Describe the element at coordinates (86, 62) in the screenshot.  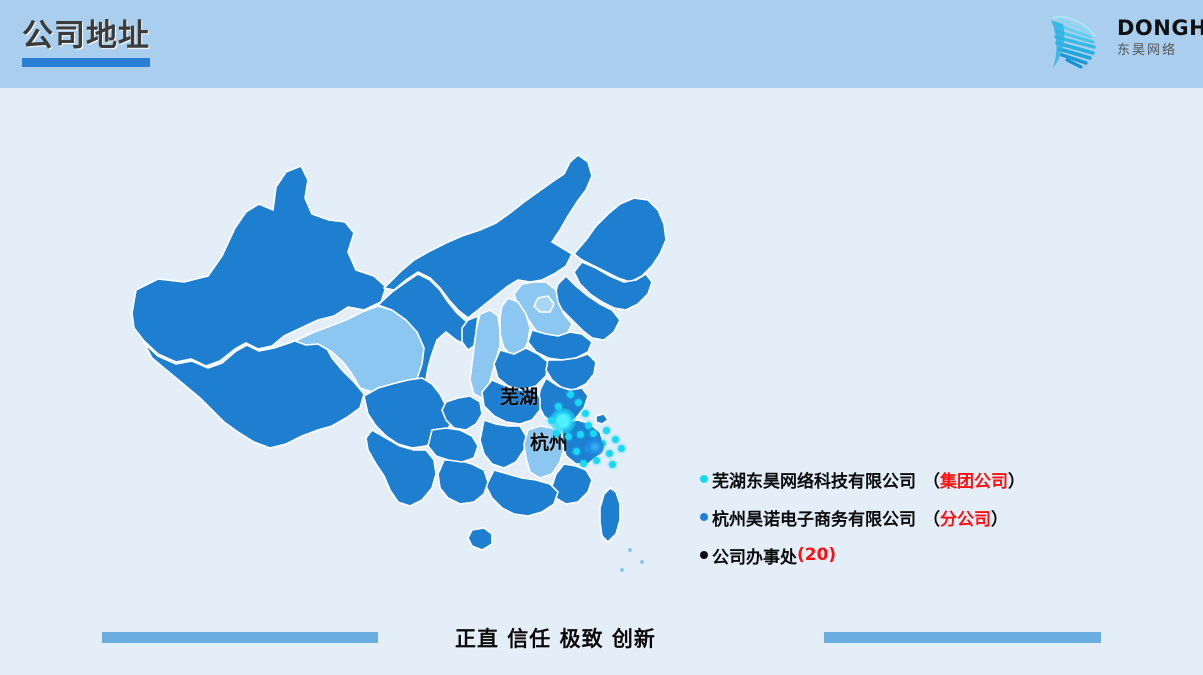
I see `title-underline` at that location.